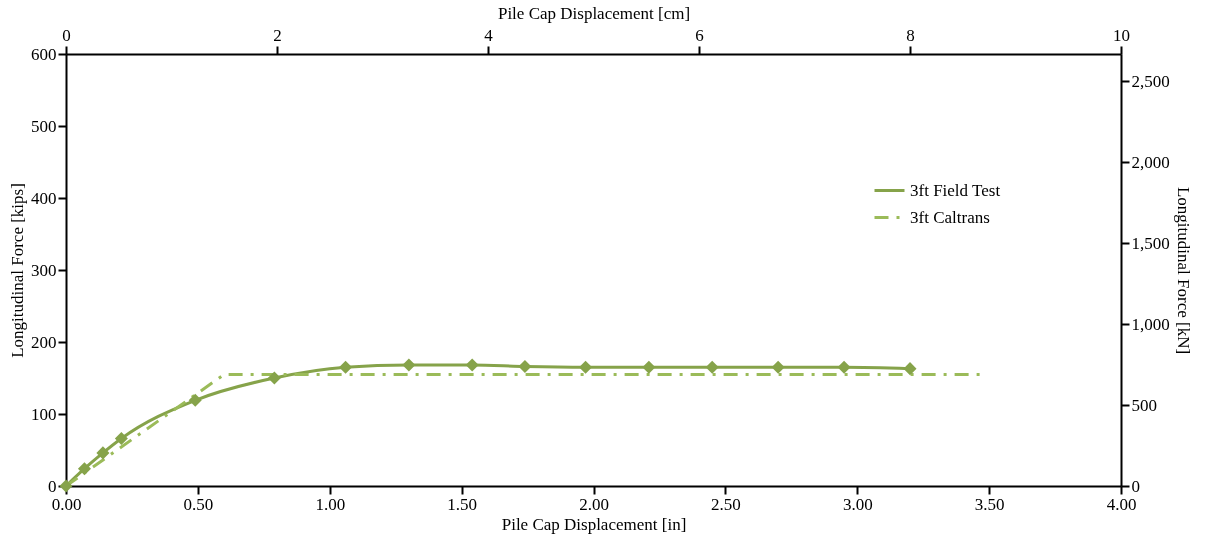 The image size is (1209, 544). What do you see at coordinates (1183, 270) in the screenshot?
I see `y2-axis-title: Longitudinal Force [kN]` at bounding box center [1183, 270].